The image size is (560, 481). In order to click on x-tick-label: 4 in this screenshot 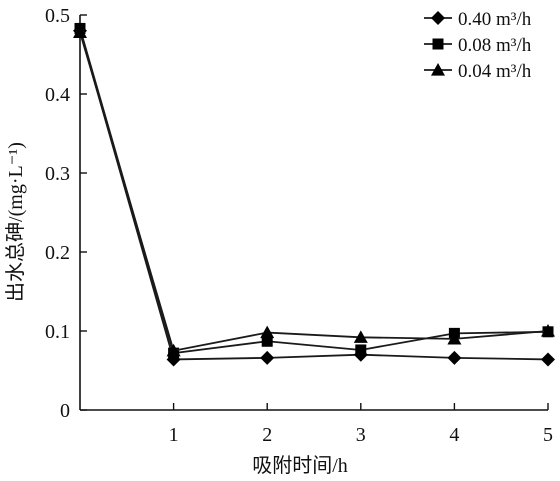, I will do `click(454, 435)`.